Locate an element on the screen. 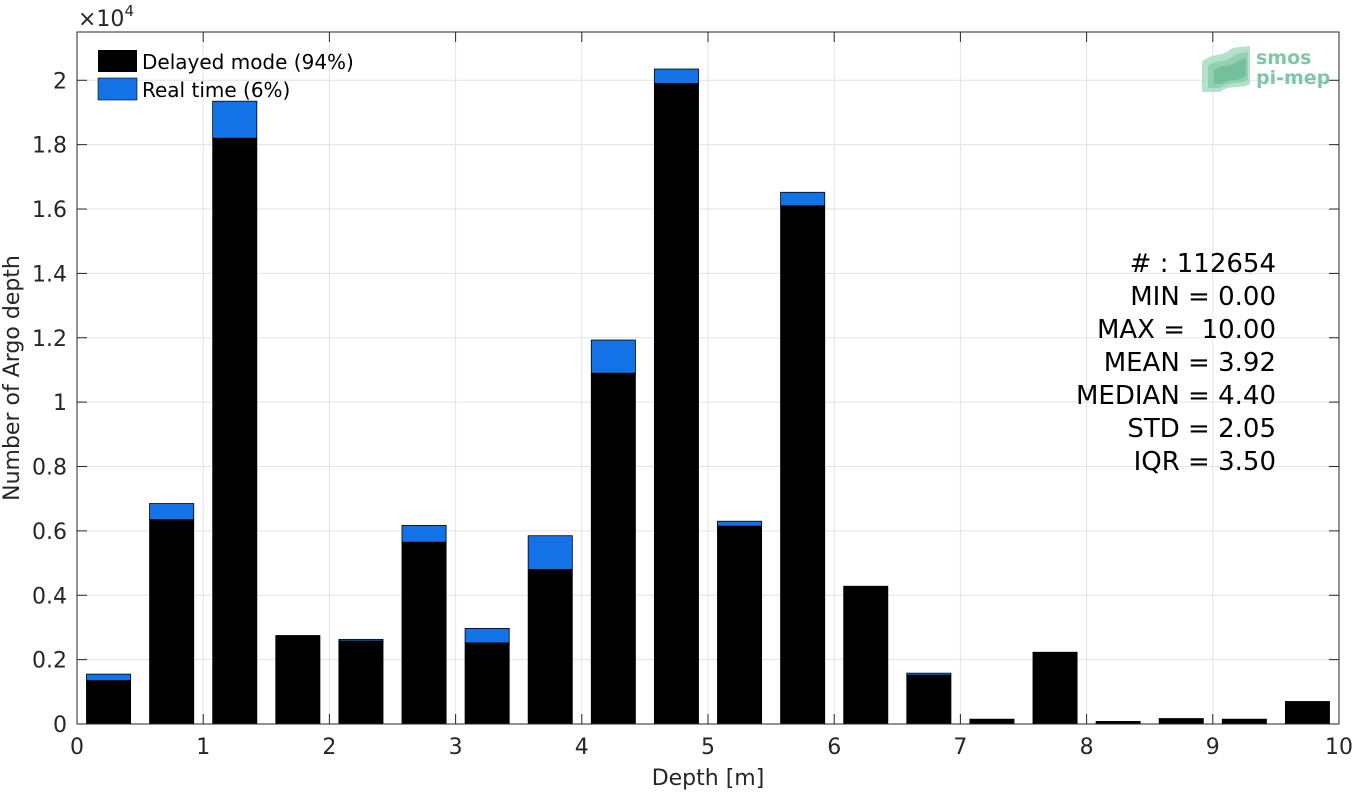  x-tick-label: 6 is located at coordinates (834, 747).